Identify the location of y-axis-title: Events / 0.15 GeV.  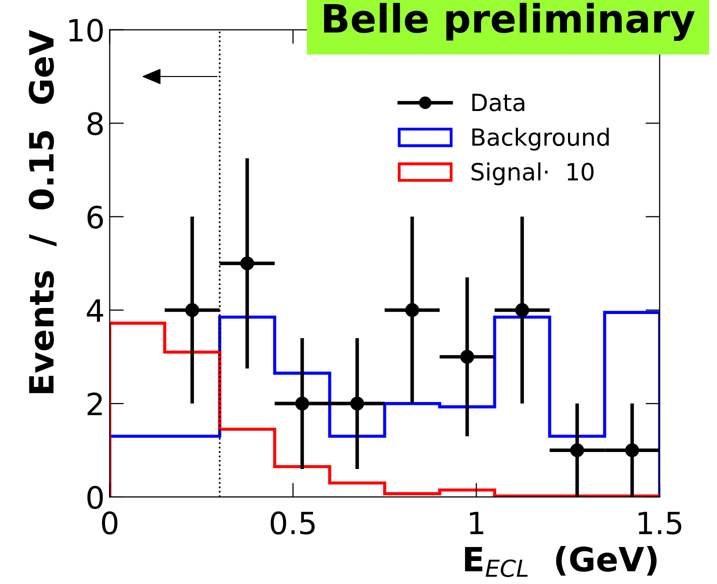
(42, 212).